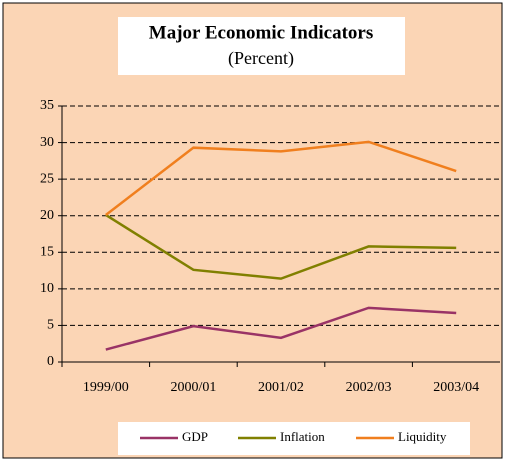  I want to click on chart-subtitle: (Percent), so click(261, 58).